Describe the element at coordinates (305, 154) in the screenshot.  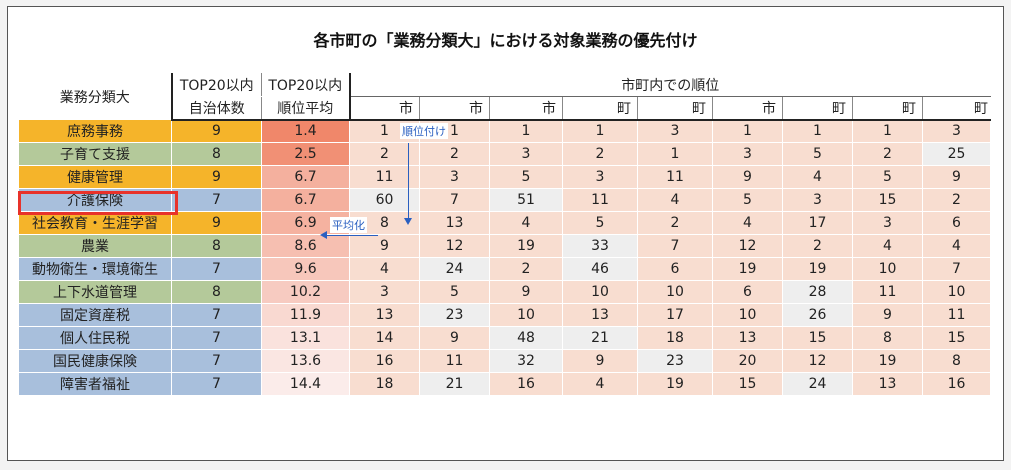
I see `average-rank-cell: 2.5` at that location.